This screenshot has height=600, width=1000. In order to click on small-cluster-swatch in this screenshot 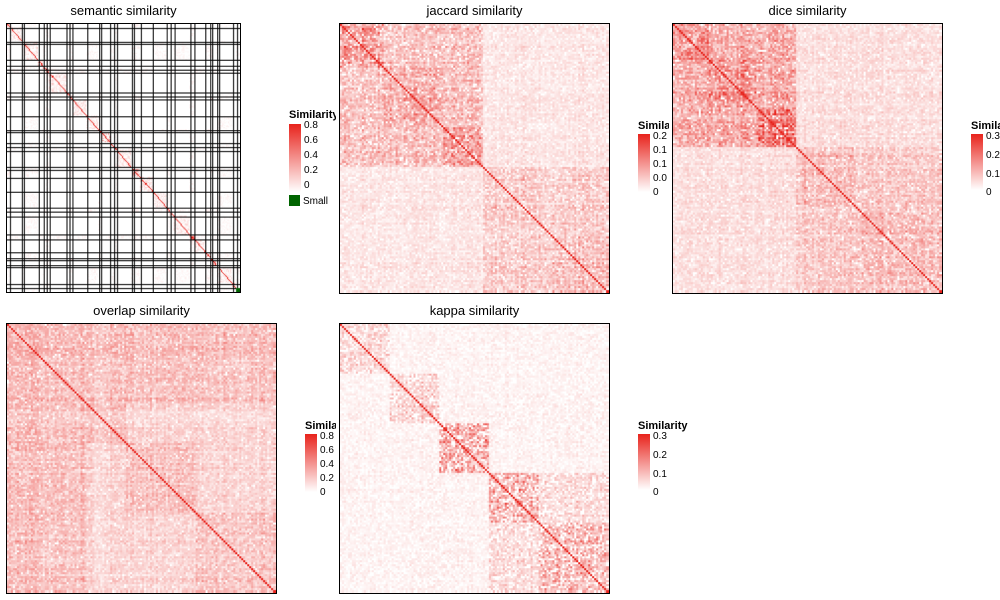, I will do `click(294, 200)`.